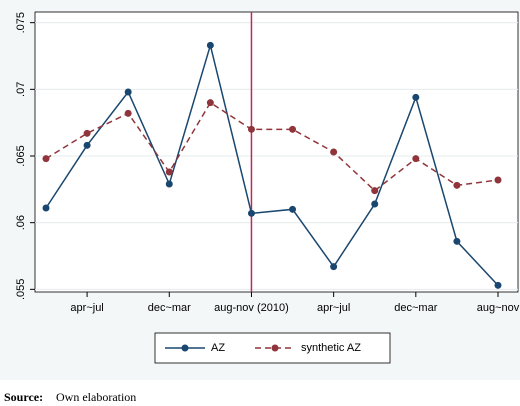 Image resolution: width=520 pixels, height=406 pixels. Describe the element at coordinates (218, 348) in the screenshot. I see `legend-label: AZ` at that location.